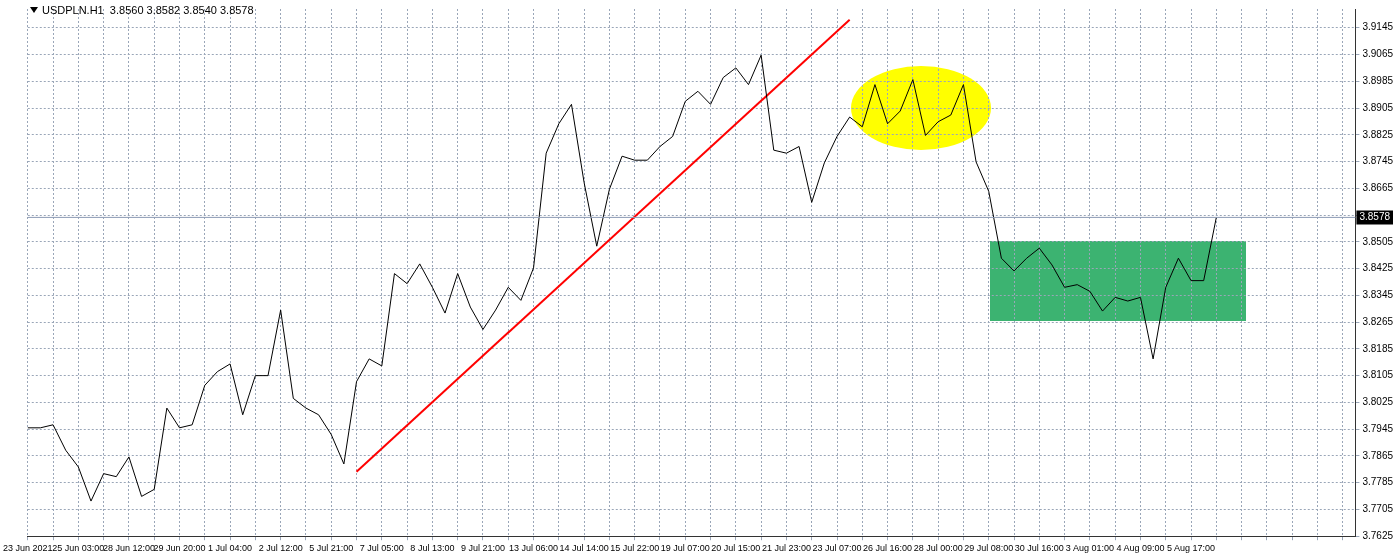  I want to click on y-tick-label: 3.8425, so click(1378, 268).